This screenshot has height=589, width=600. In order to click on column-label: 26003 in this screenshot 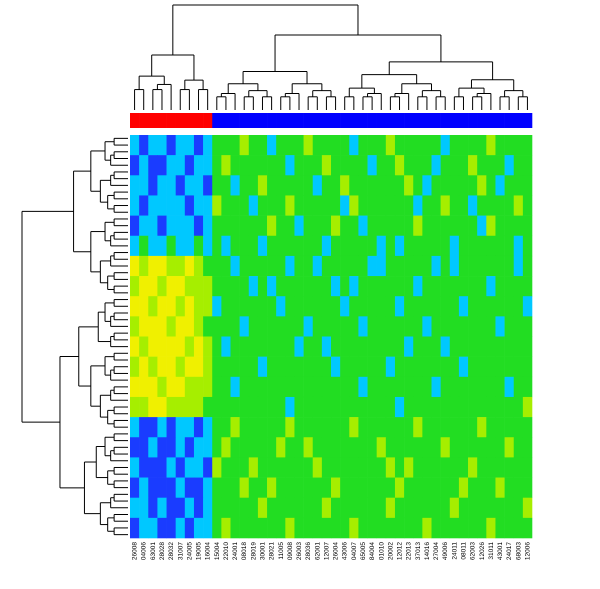, I will do `click(299, 551)`.